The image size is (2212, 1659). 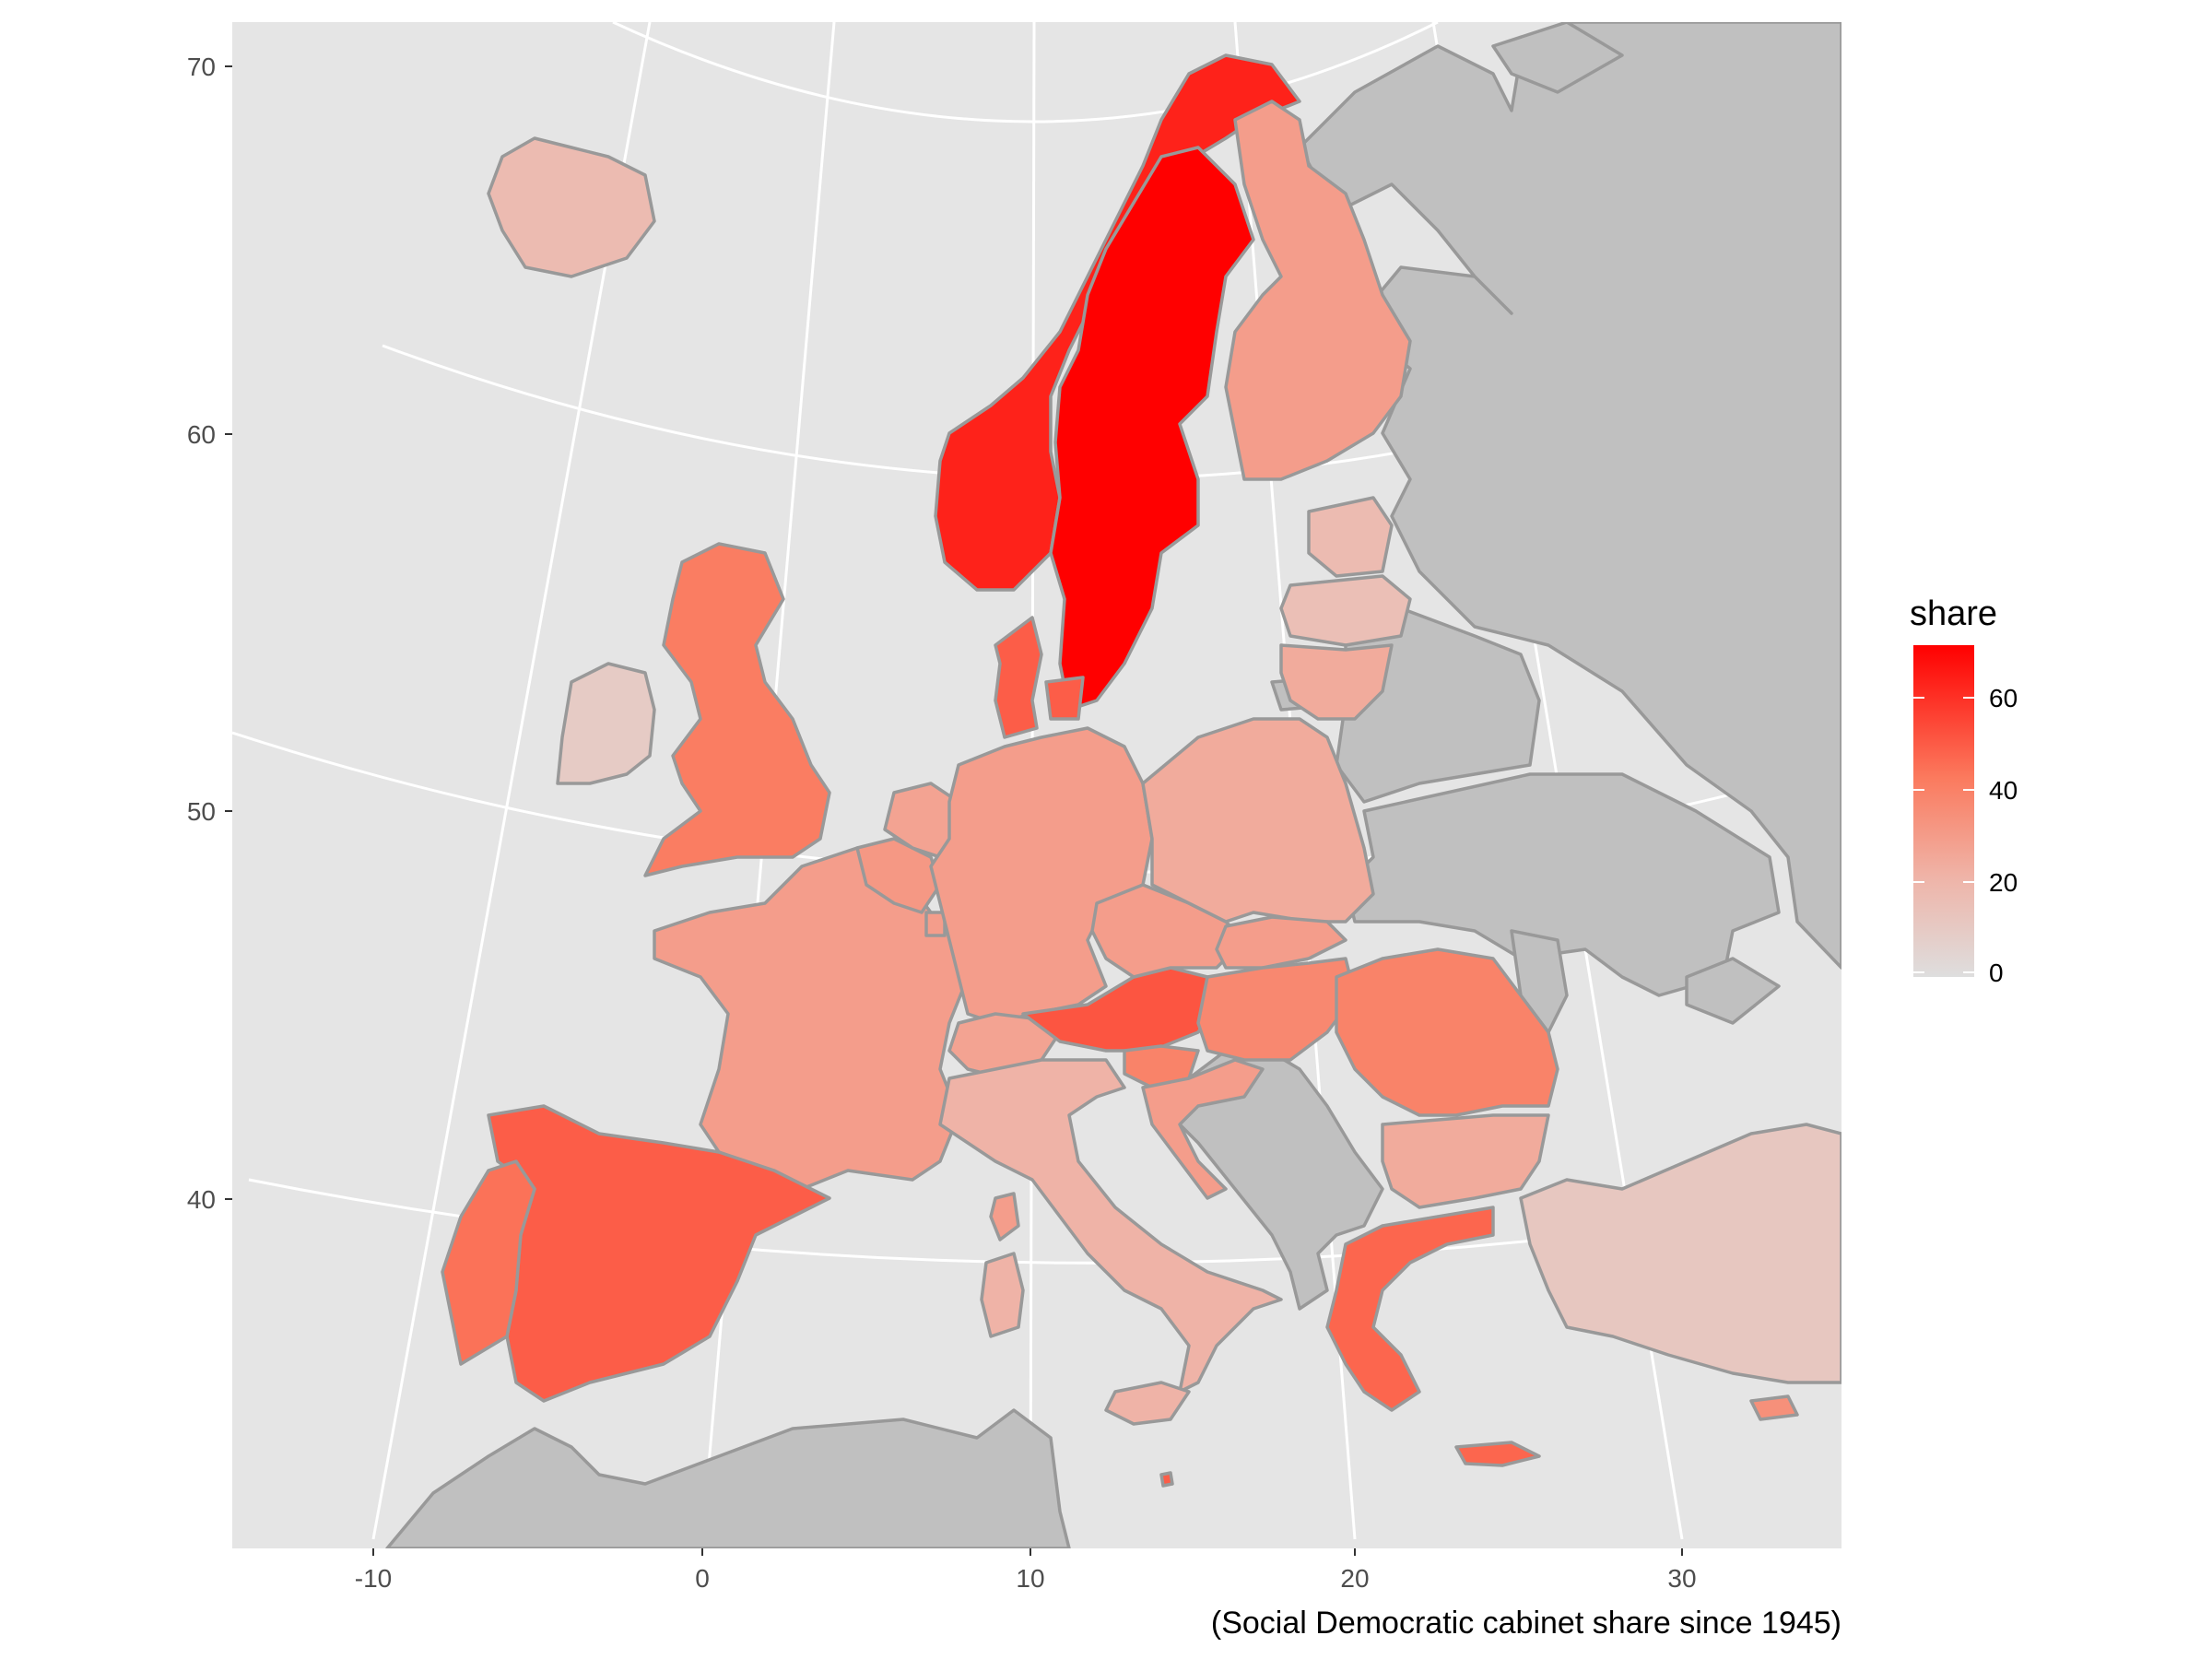 What do you see at coordinates (1557, 58) in the screenshot?
I see `kola-coast` at bounding box center [1557, 58].